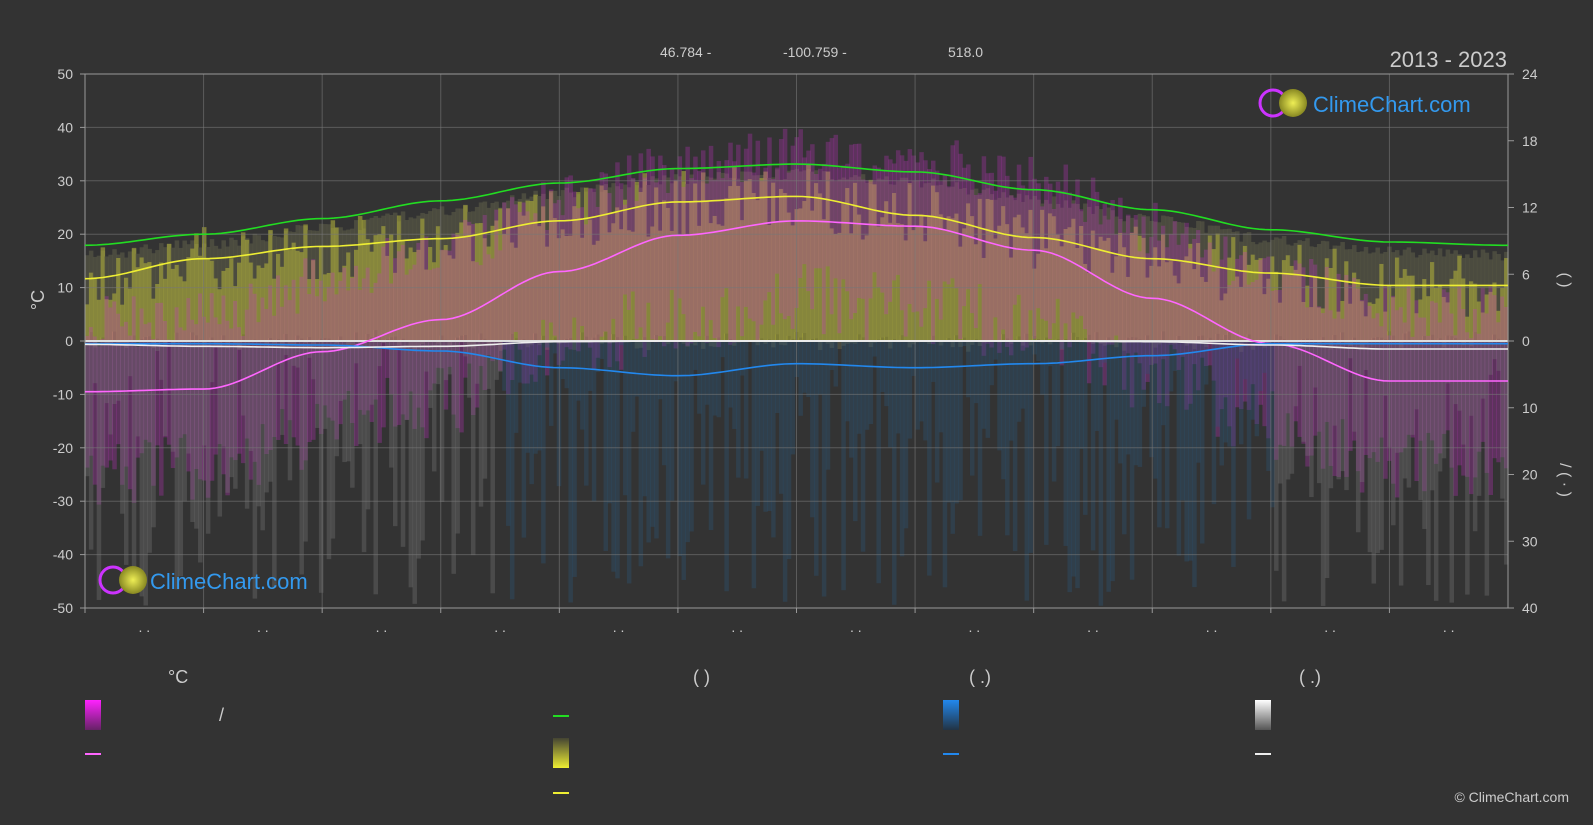 This screenshot has height=825, width=1593. Describe the element at coordinates (65, 127) in the screenshot. I see `left-tick-label: 40` at that location.